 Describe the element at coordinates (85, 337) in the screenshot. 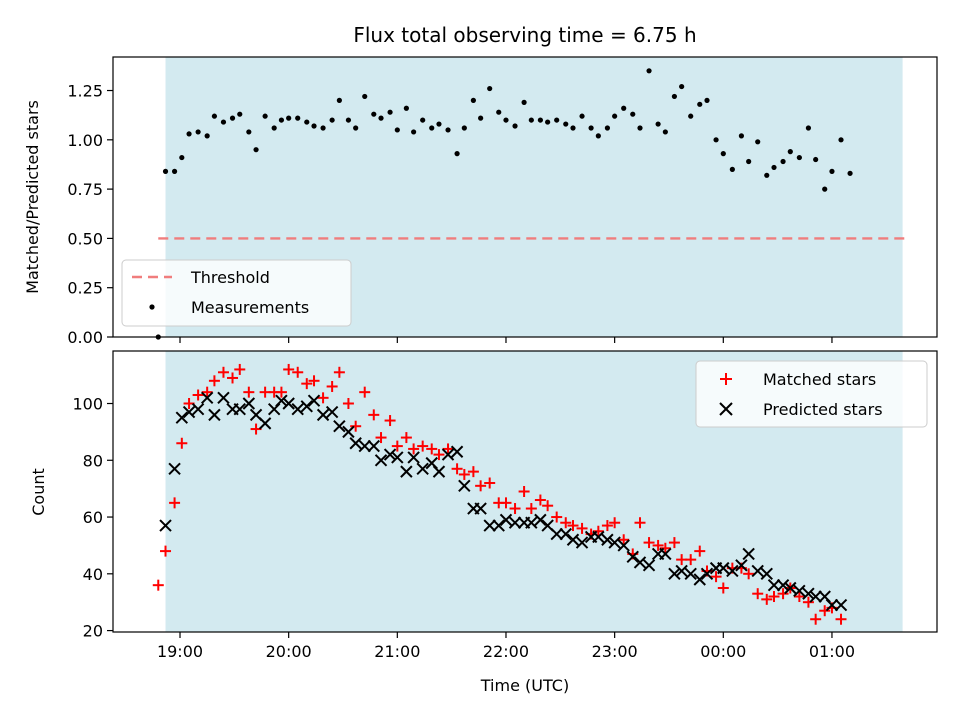

I see `top-y-tick-label: 0.00` at that location.